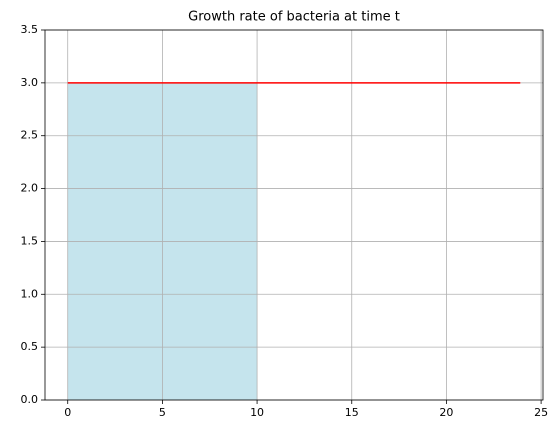 The width and height of the screenshot is (554, 433). Describe the element at coordinates (30, 188) in the screenshot. I see `y-tick-label: 2.0` at that location.